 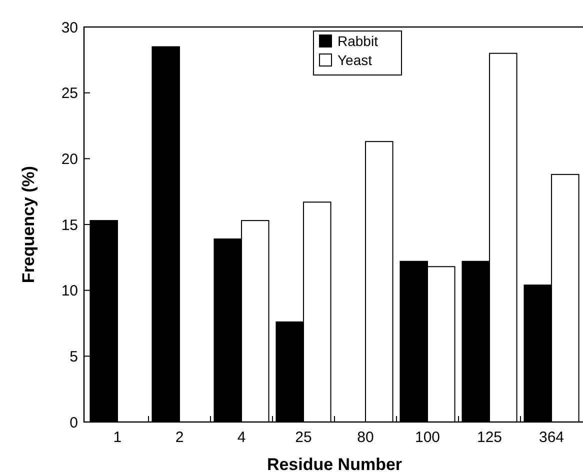 I want to click on x-tick-label: 125, so click(x=489, y=437).